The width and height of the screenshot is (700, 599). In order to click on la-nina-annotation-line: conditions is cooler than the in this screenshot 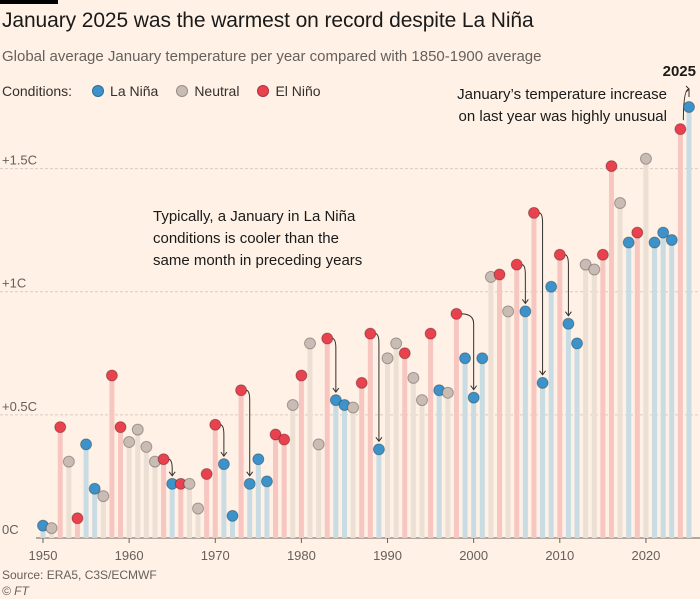, I will do `click(246, 238)`.